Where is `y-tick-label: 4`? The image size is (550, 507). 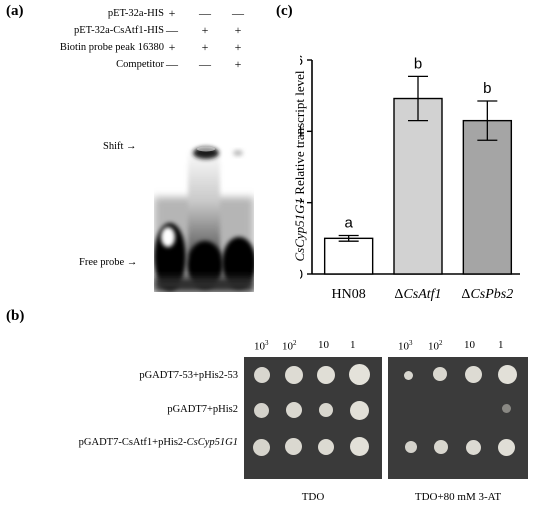 y-tick-label: 4 is located at coordinates (301, 131).